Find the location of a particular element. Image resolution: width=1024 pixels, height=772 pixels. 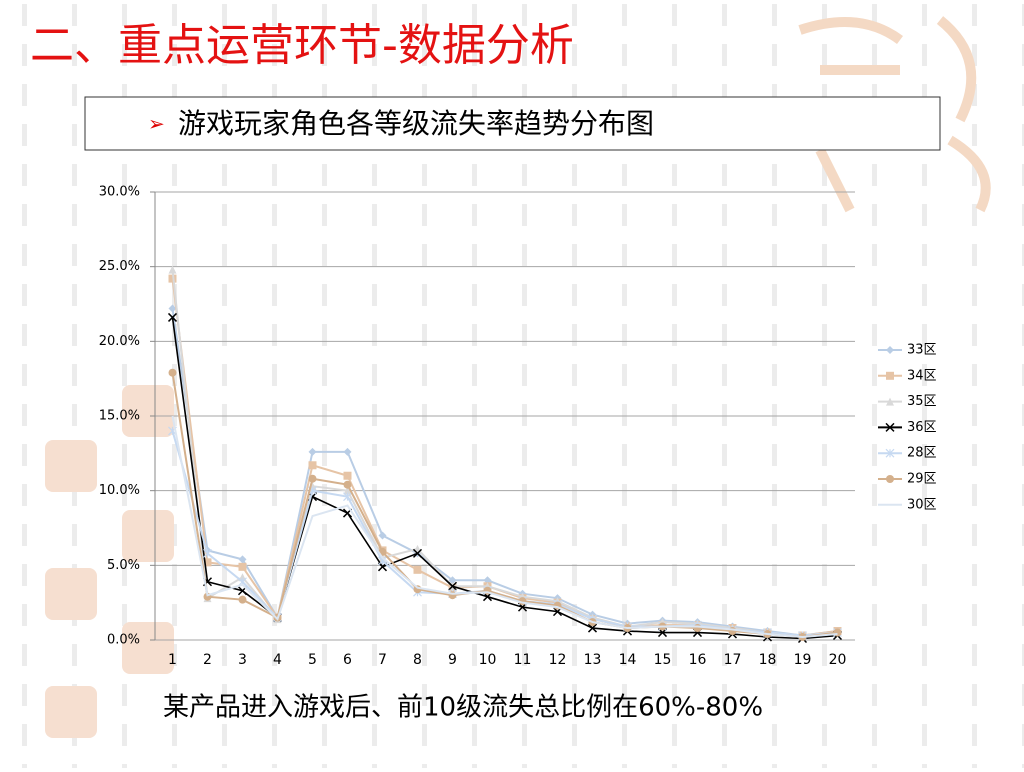

x-tick-label: 20 is located at coordinates (838, 660).